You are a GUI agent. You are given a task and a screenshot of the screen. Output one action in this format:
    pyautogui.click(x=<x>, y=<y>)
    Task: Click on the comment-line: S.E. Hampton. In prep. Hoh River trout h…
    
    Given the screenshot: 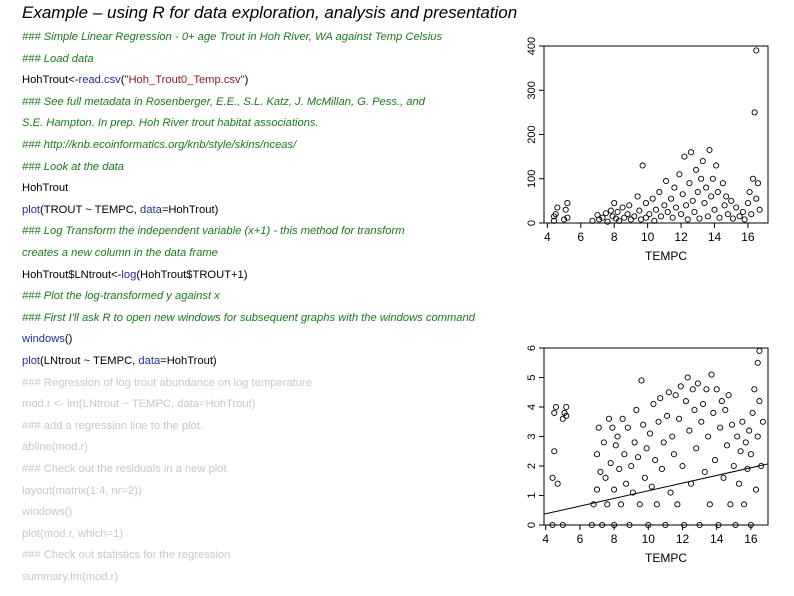 What is the action you would take?
    pyautogui.click(x=170, y=123)
    